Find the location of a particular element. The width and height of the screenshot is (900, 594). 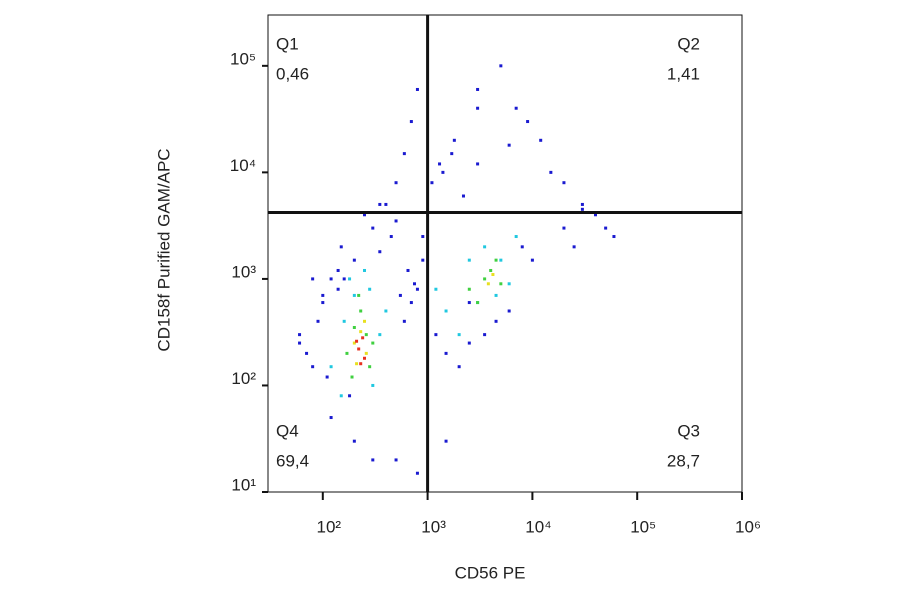

quadrant-value: 1,41 is located at coordinates (683, 73).